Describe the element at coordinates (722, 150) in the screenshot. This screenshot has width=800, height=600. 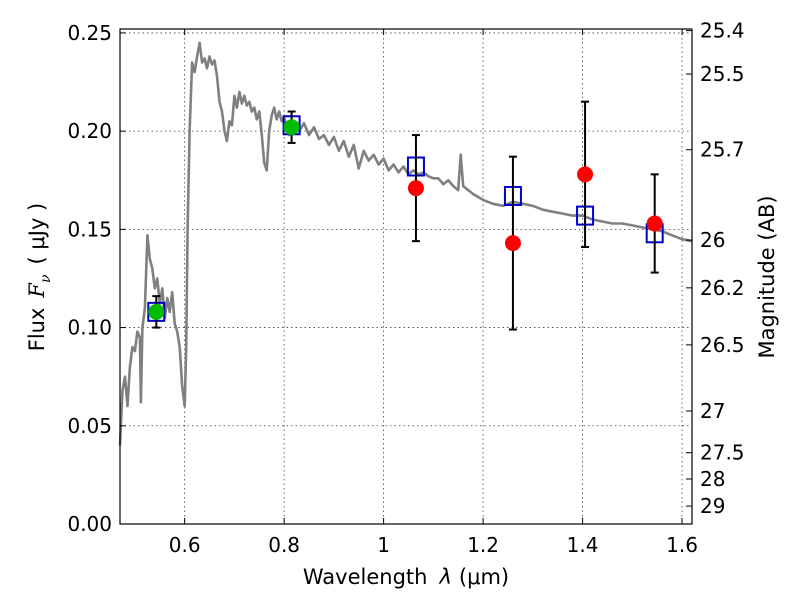
I see `mag-tick-label: 25.7` at that location.